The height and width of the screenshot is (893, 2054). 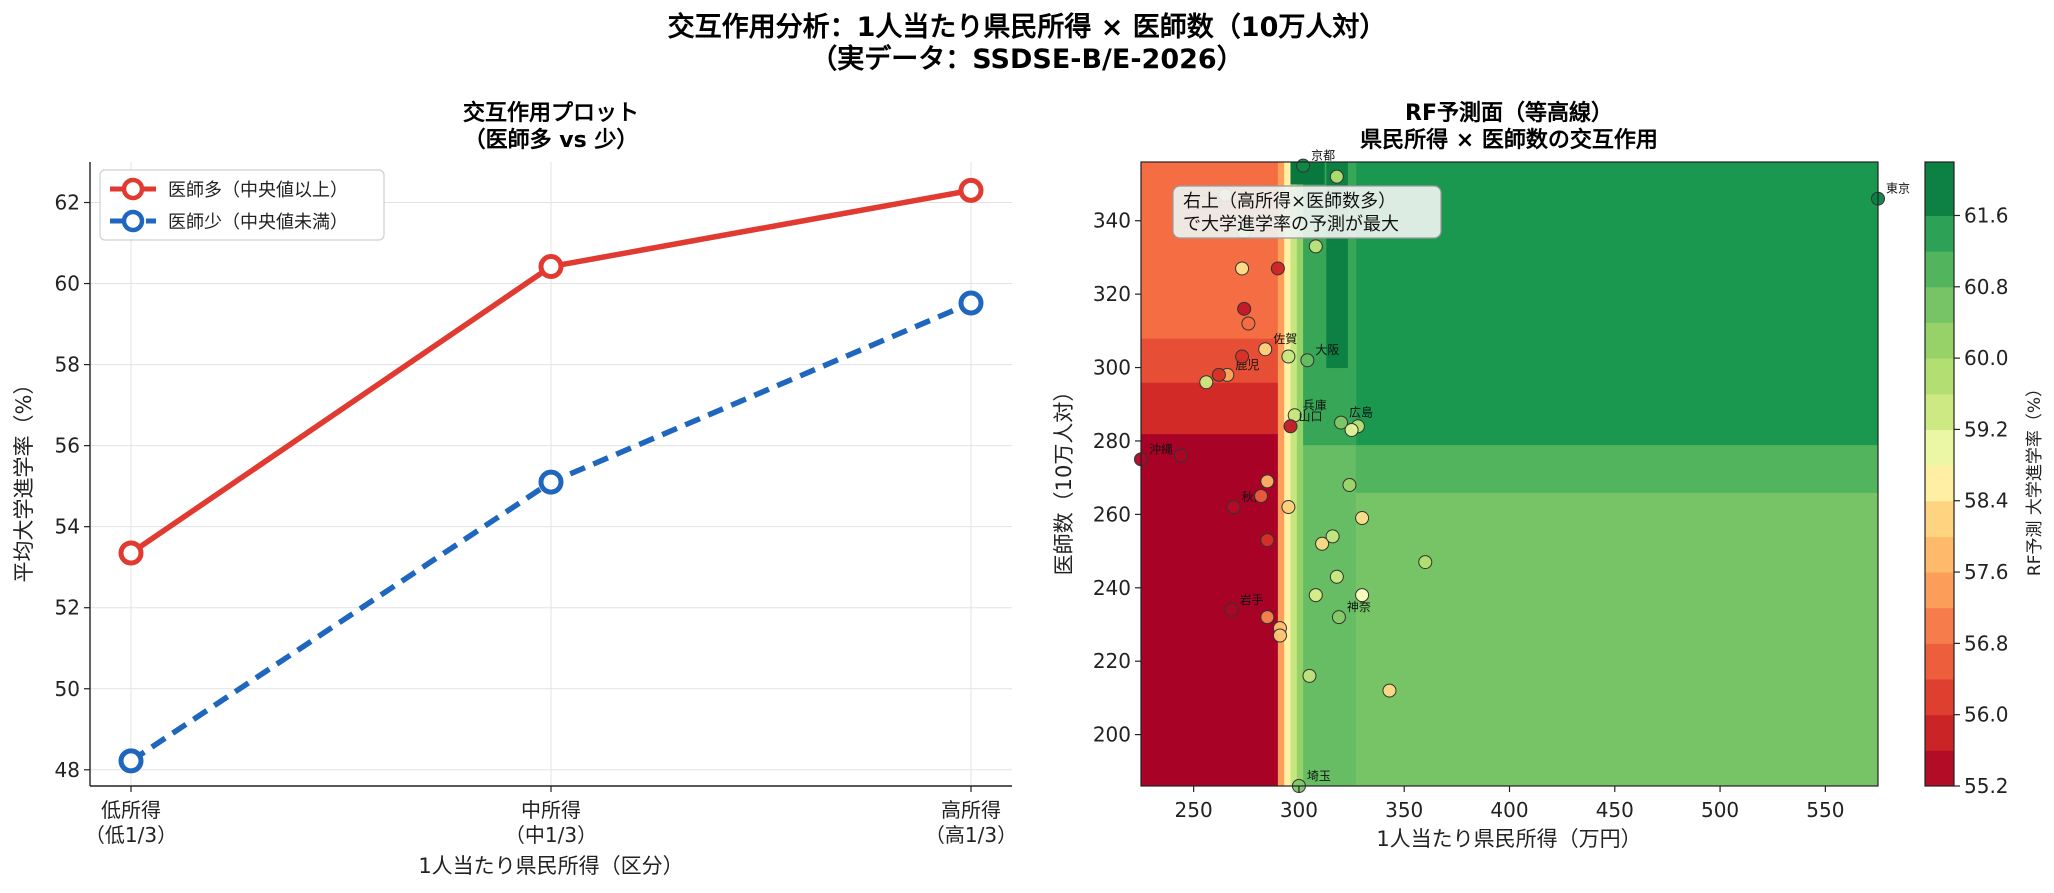 What do you see at coordinates (1986, 358) in the screenshot?
I see `colorbar-tick-label: 60.0` at bounding box center [1986, 358].